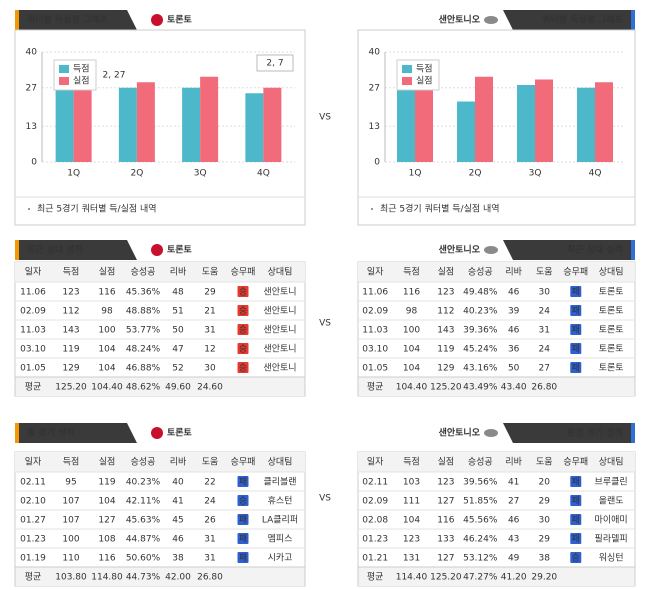 The width and height of the screenshot is (650, 590). What do you see at coordinates (535, 174) in the screenshot?
I see `x-tick-label: 3Q` at bounding box center [535, 174].